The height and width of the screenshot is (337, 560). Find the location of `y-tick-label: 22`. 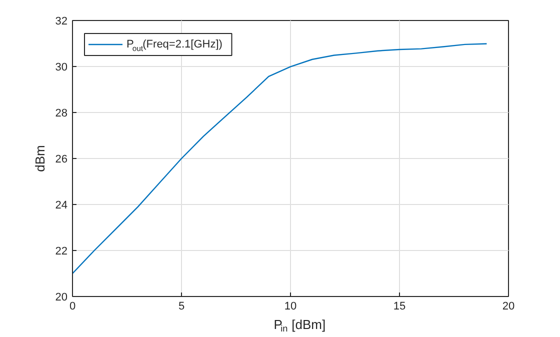

y-tick-label: 22 is located at coordinates (61, 252).